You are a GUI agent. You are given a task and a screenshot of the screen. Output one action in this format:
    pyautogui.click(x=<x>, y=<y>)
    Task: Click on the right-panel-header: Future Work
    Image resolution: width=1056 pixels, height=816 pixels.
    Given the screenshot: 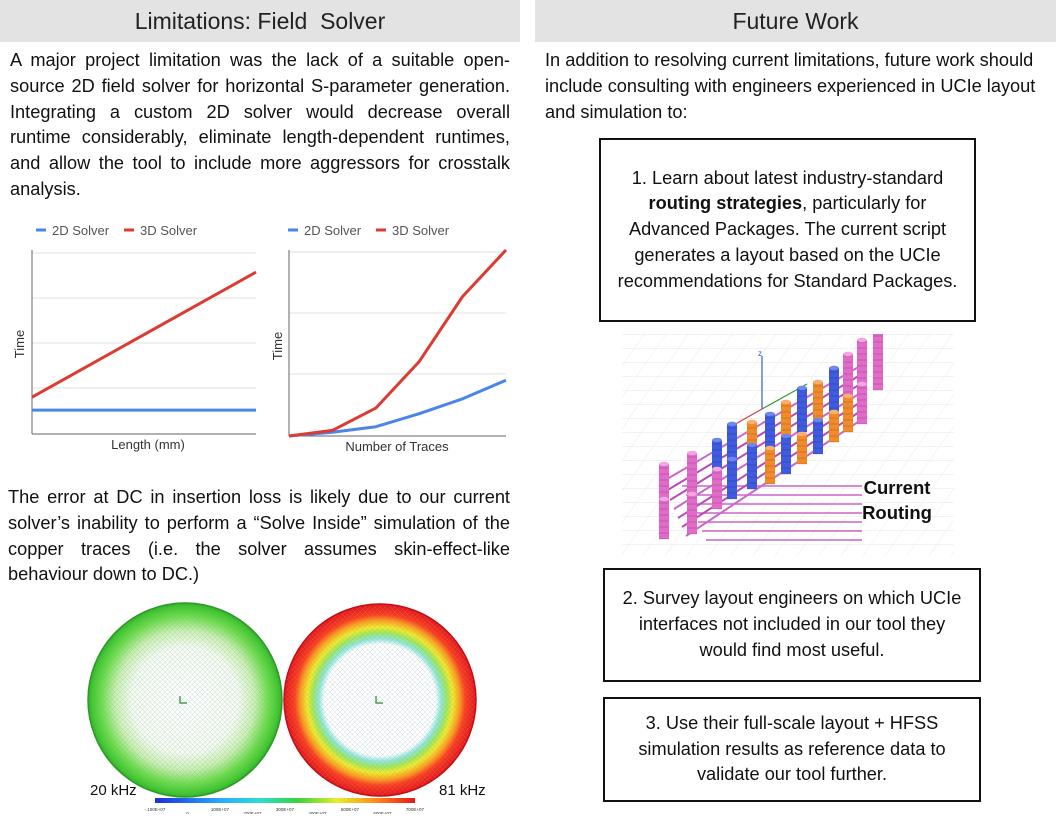 What is the action you would take?
    pyautogui.click(x=795, y=21)
    